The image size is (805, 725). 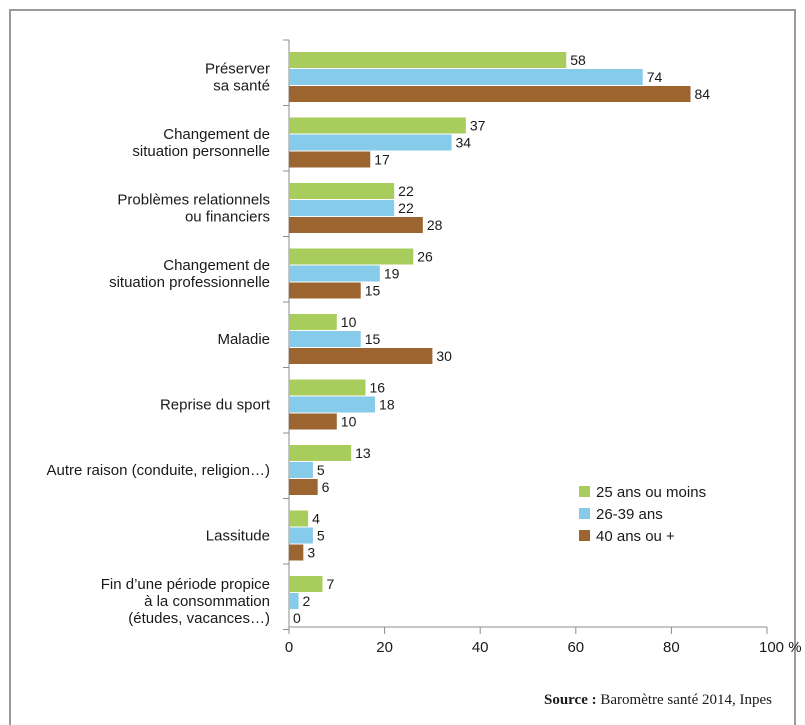 What do you see at coordinates (703, 94) in the screenshot?
I see `data-label: 84` at bounding box center [703, 94].